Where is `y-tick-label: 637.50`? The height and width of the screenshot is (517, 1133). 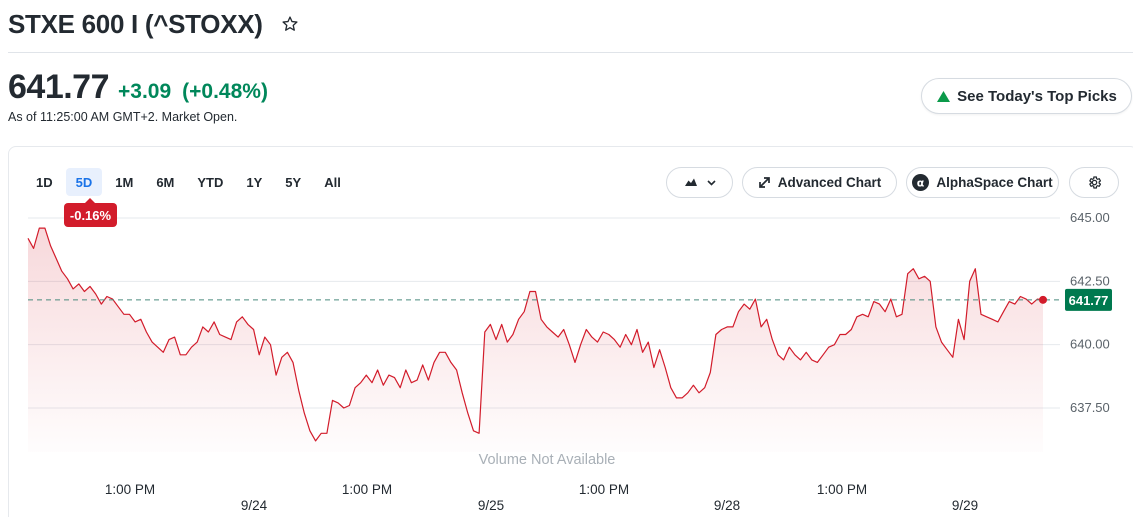
y-tick-label: 637.50 is located at coordinates (1090, 407).